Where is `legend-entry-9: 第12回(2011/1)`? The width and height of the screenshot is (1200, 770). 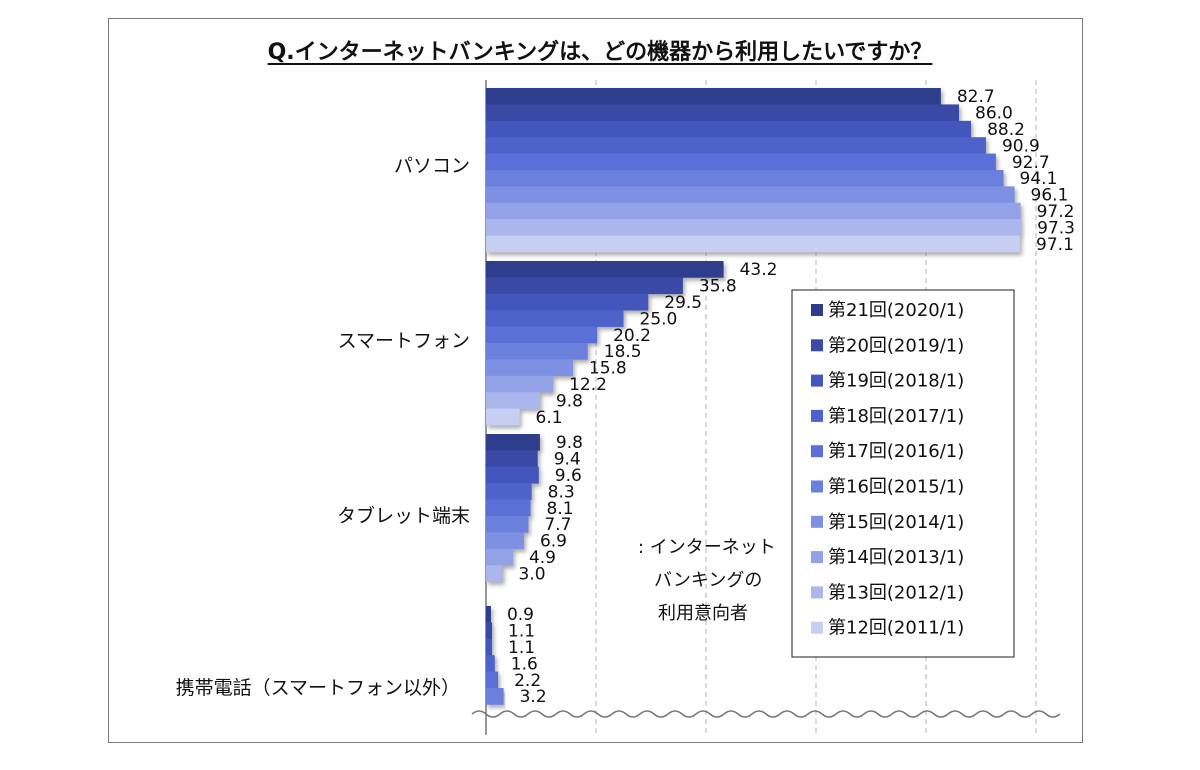 legend-entry-9: 第12回(2011/1) is located at coordinates (896, 628).